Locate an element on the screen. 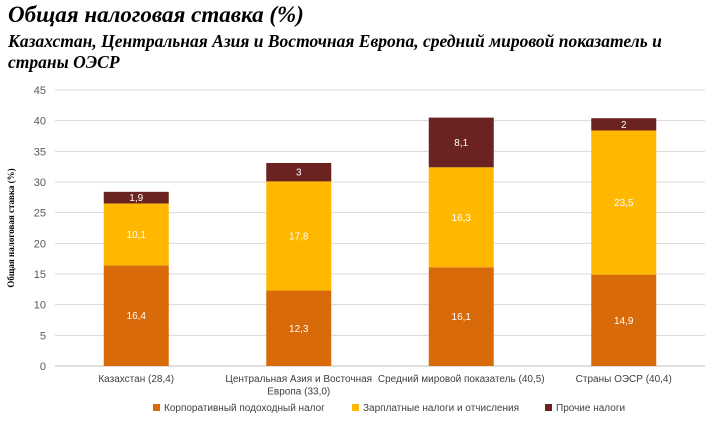 This screenshot has width=719, height=429. y-tick-label: 5 is located at coordinates (43, 336).